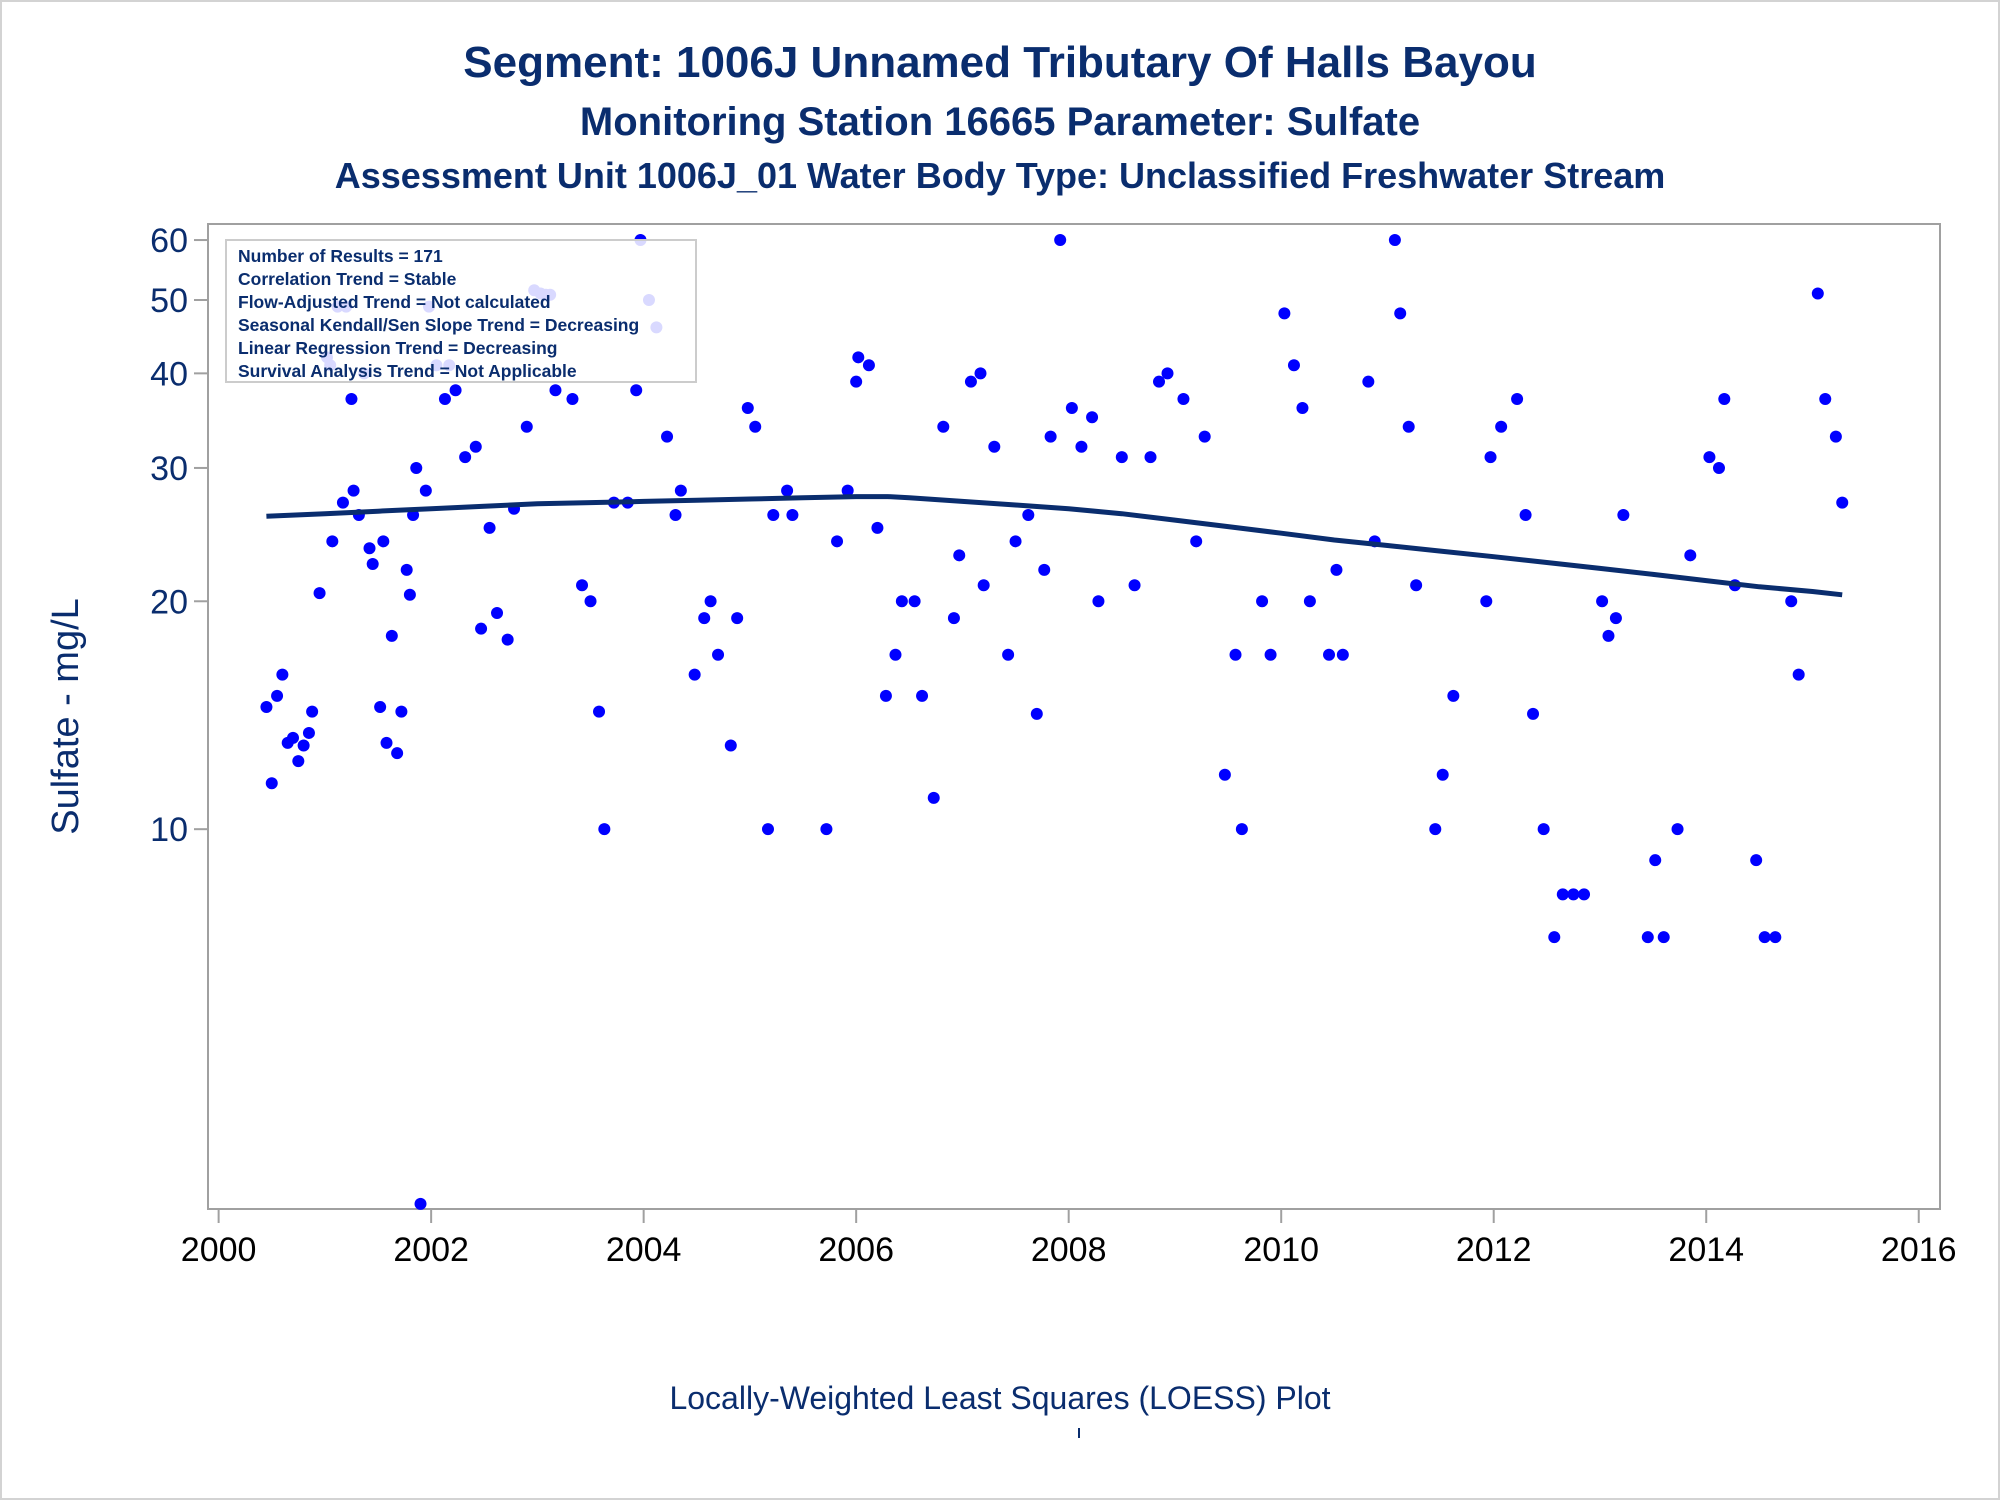  What do you see at coordinates (169, 830) in the screenshot?
I see `y-tick-label: 10` at bounding box center [169, 830].